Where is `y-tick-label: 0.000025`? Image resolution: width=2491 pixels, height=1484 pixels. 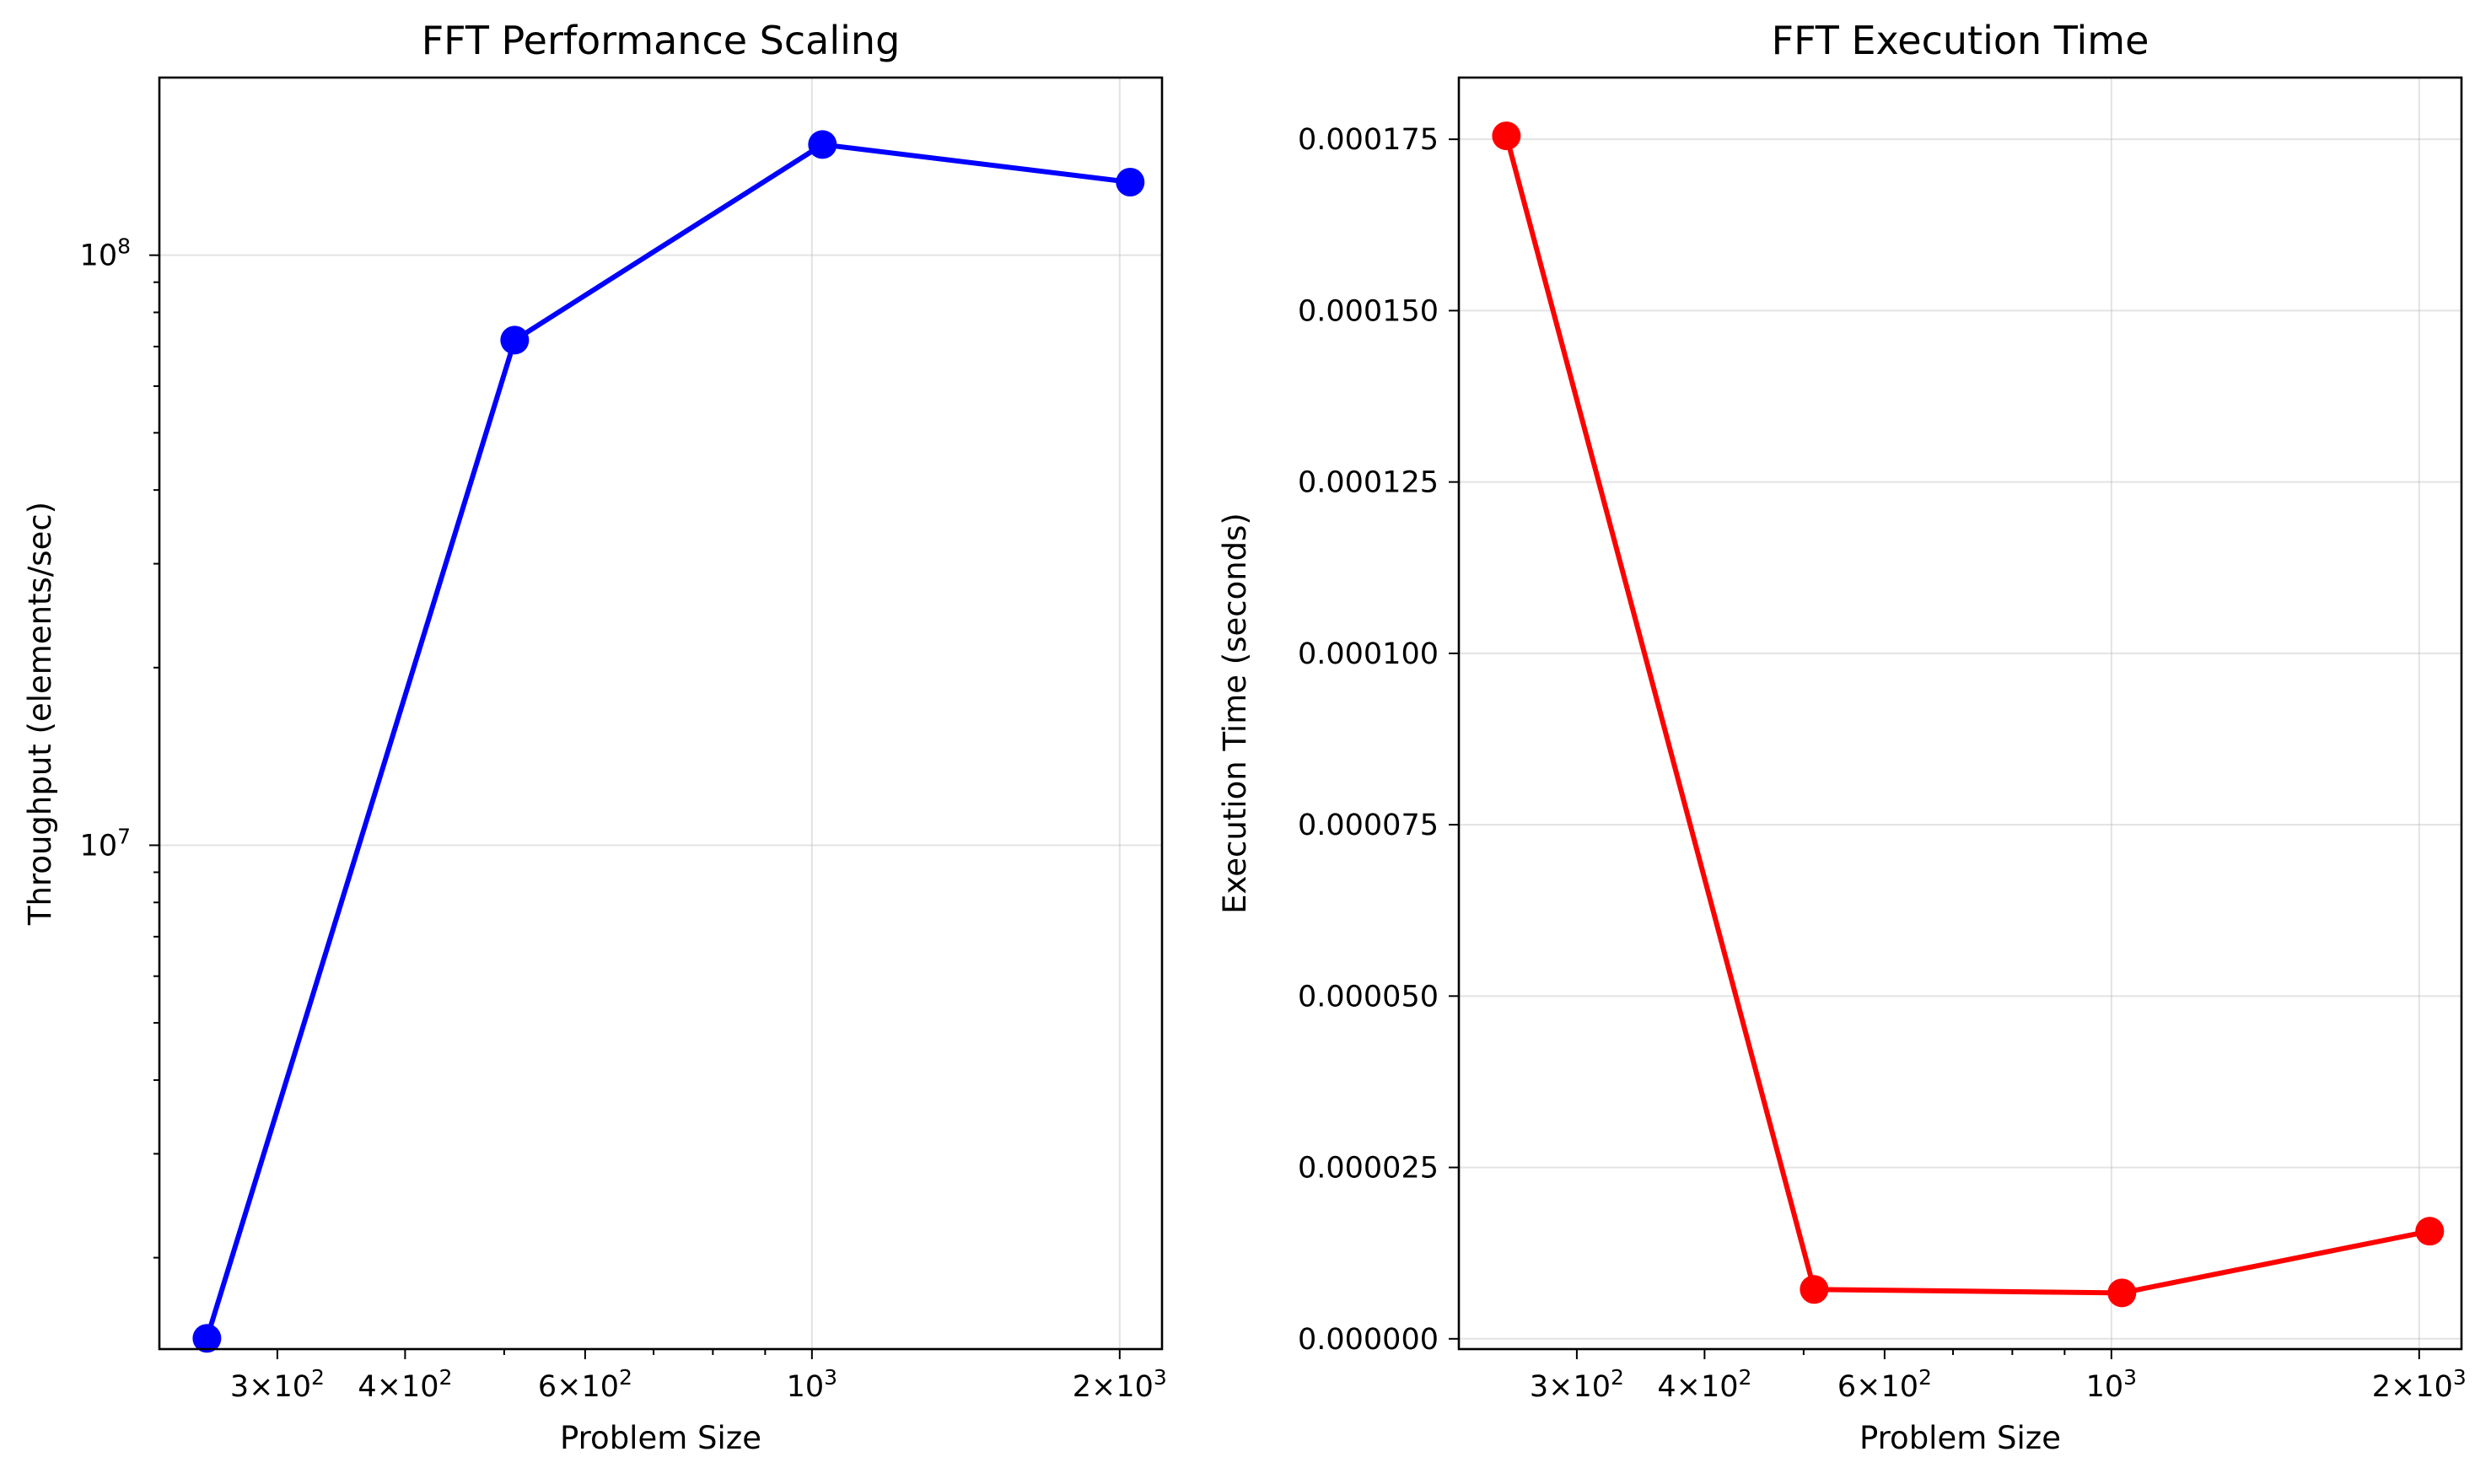
y-tick-label: 0.000025 is located at coordinates (1369, 1169).